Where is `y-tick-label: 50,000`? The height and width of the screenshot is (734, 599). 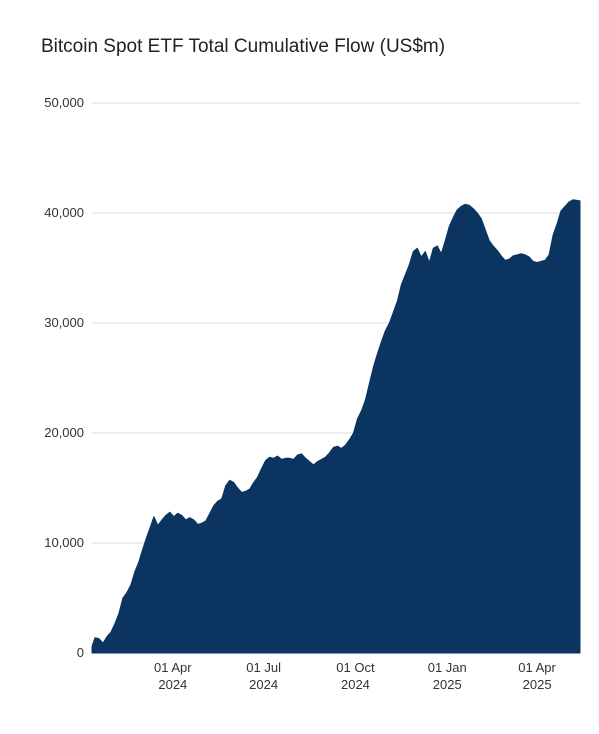 y-tick-label: 50,000 is located at coordinates (64, 102).